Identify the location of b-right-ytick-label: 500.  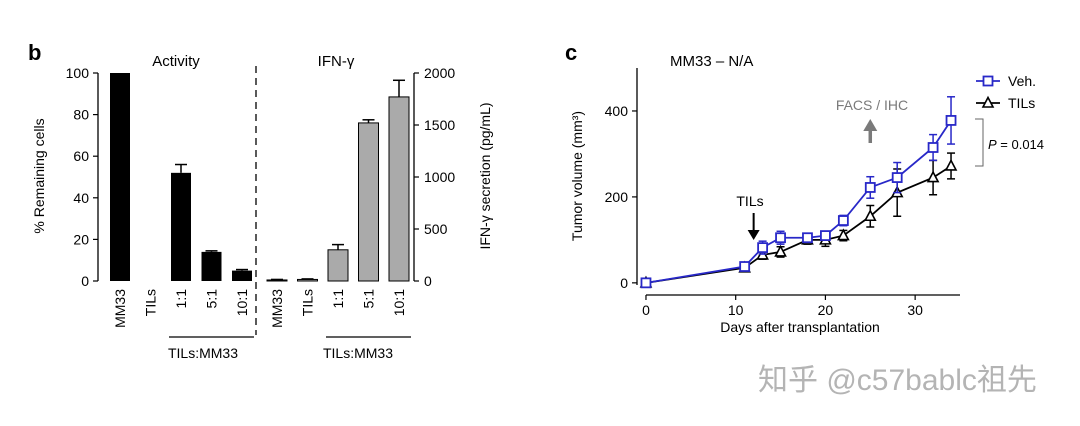
(436, 229).